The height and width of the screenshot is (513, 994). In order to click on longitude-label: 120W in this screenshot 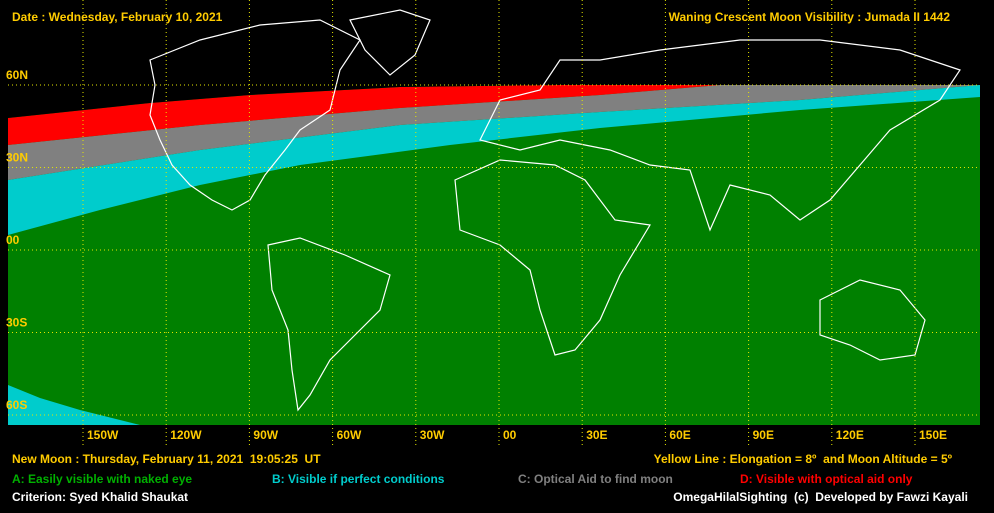, I will do `click(186, 435)`.